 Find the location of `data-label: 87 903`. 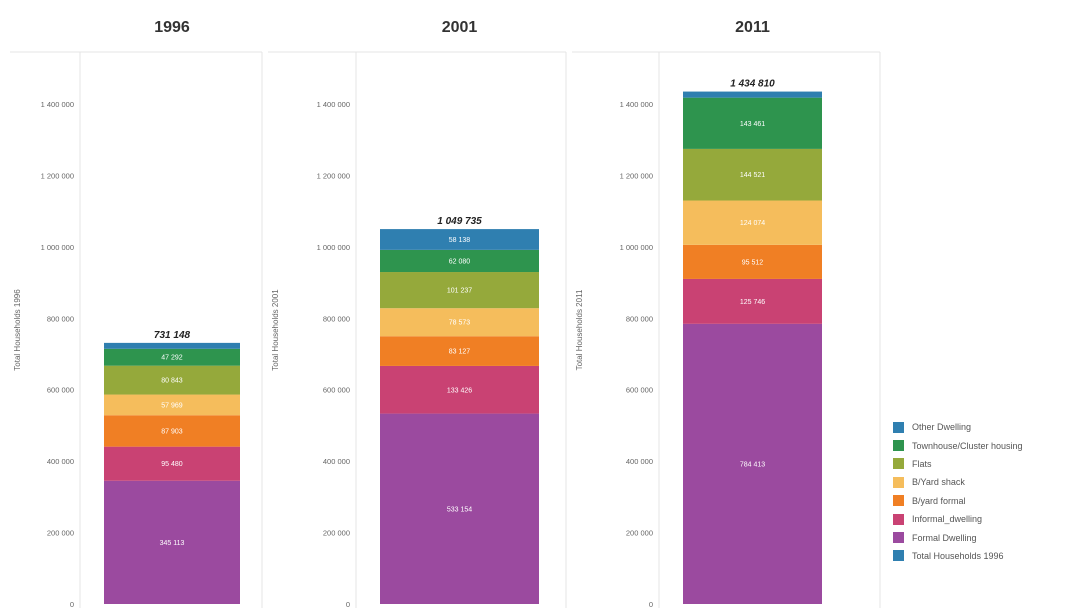

data-label: 87 903 is located at coordinates (172, 431).